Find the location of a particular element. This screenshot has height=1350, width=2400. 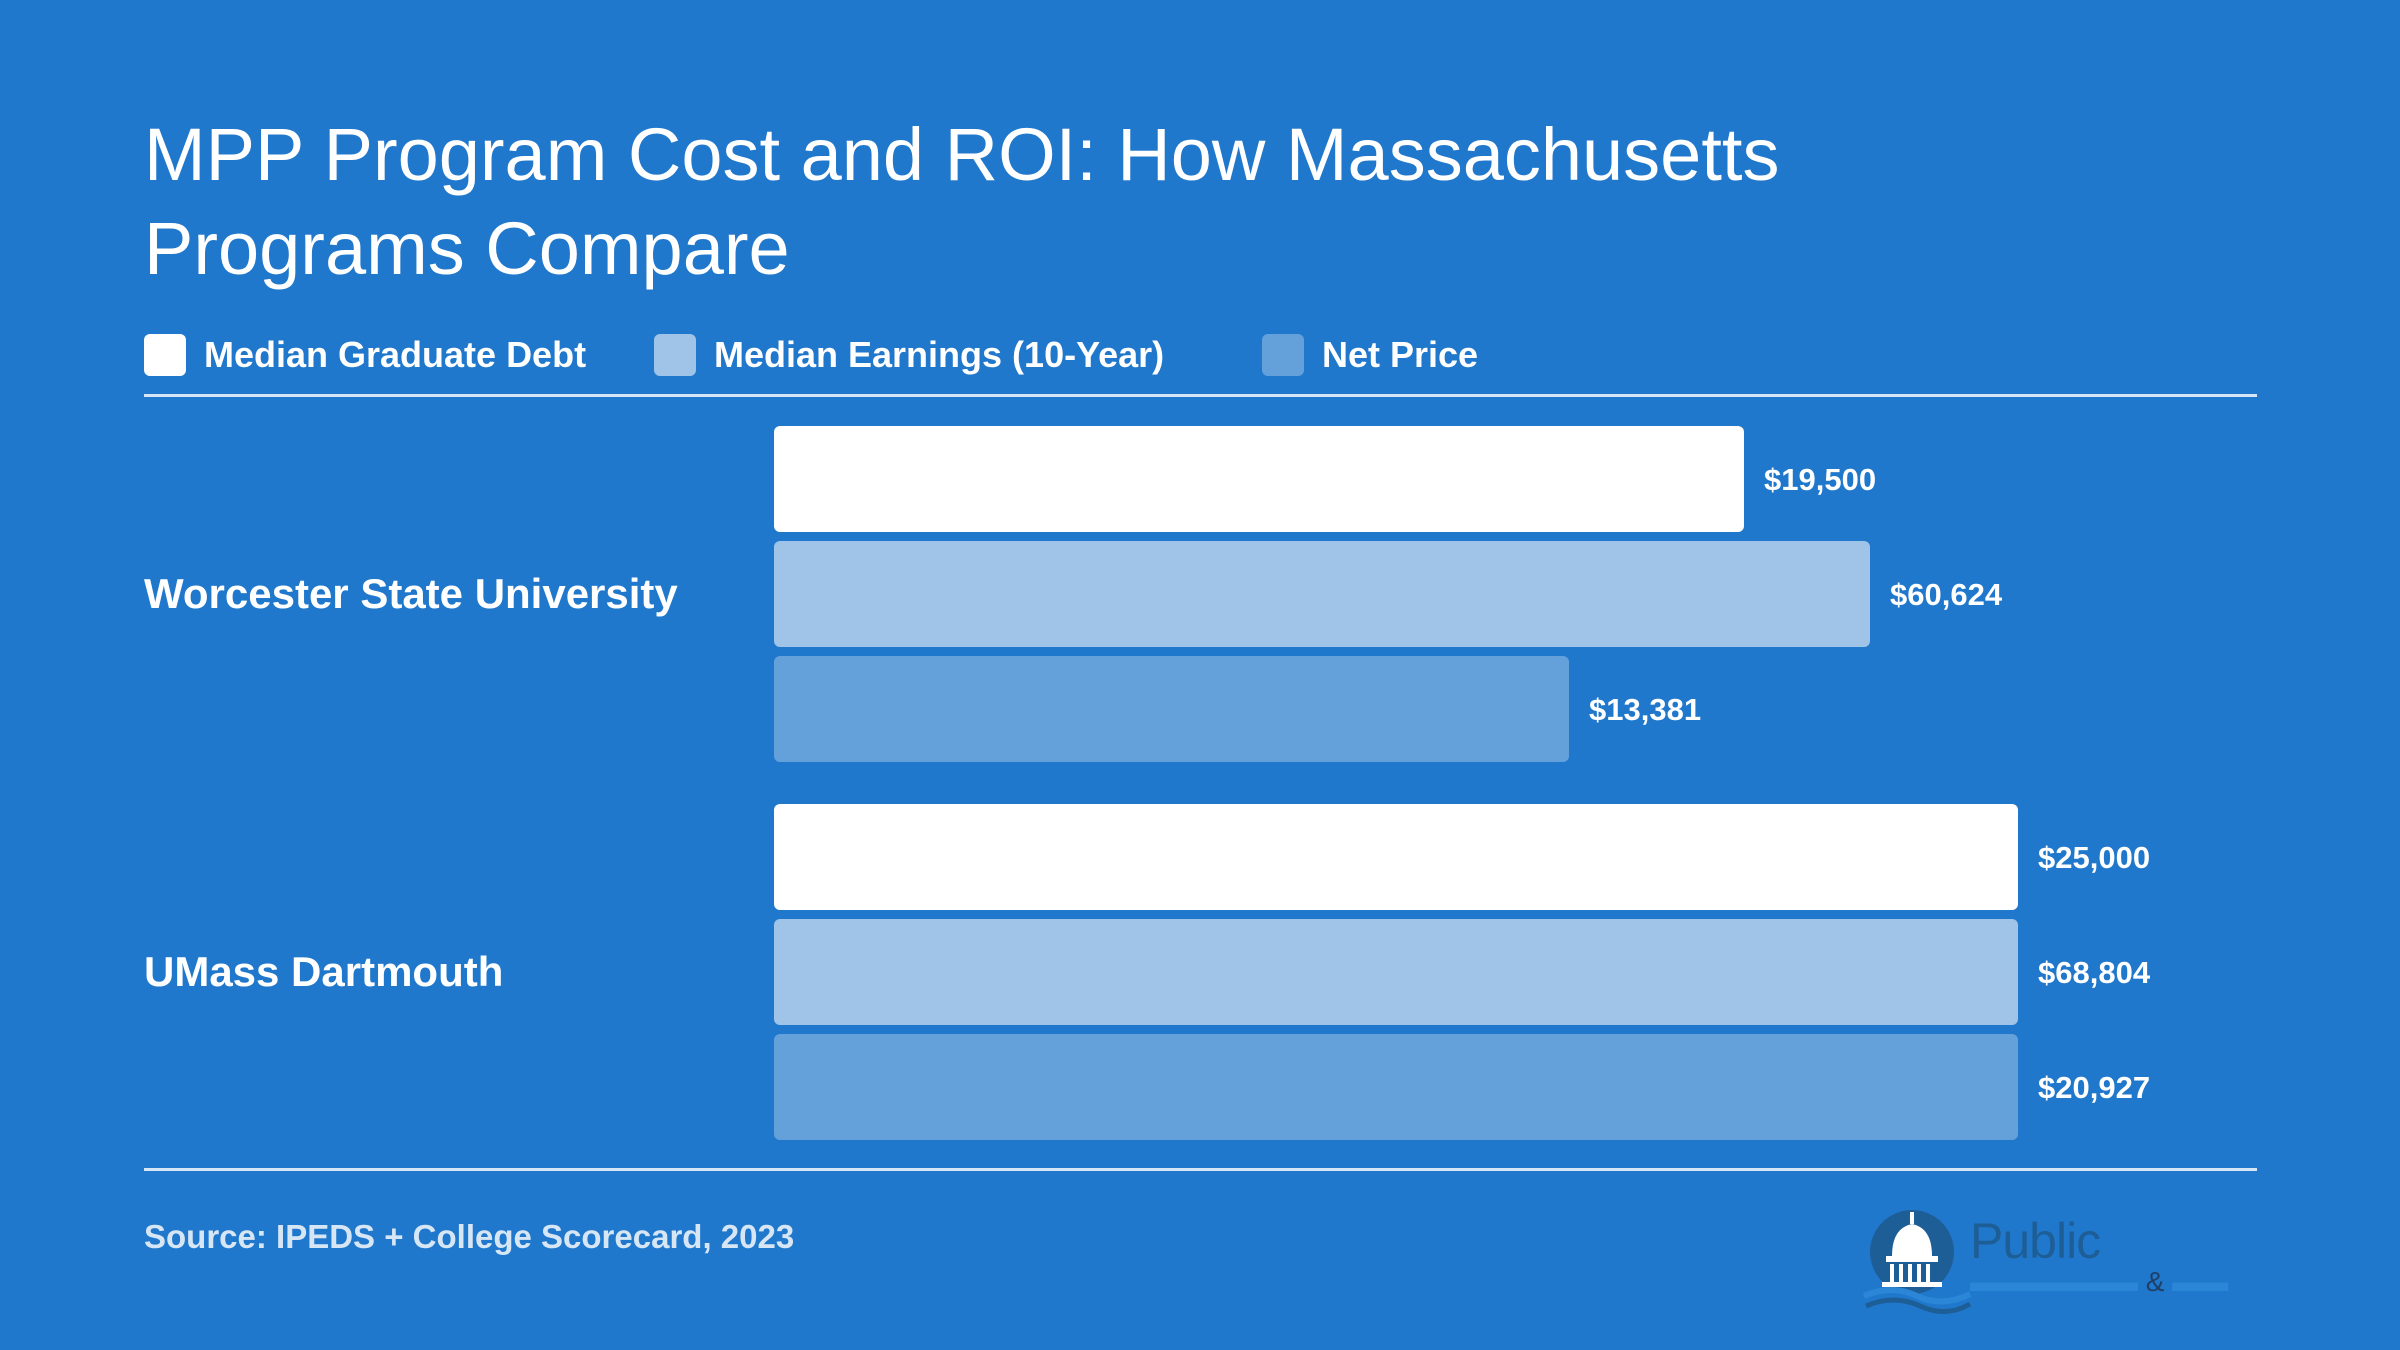

legend-label-net-price: Net Price is located at coordinates (1400, 354).